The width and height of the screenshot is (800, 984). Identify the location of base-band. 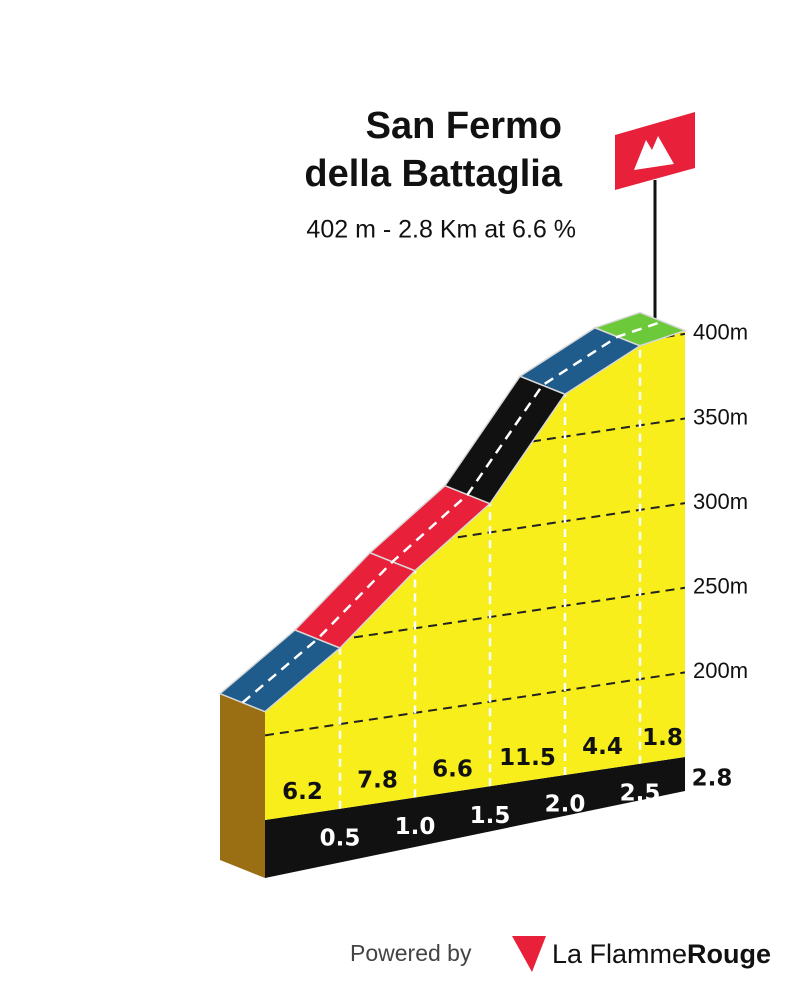
(475, 817).